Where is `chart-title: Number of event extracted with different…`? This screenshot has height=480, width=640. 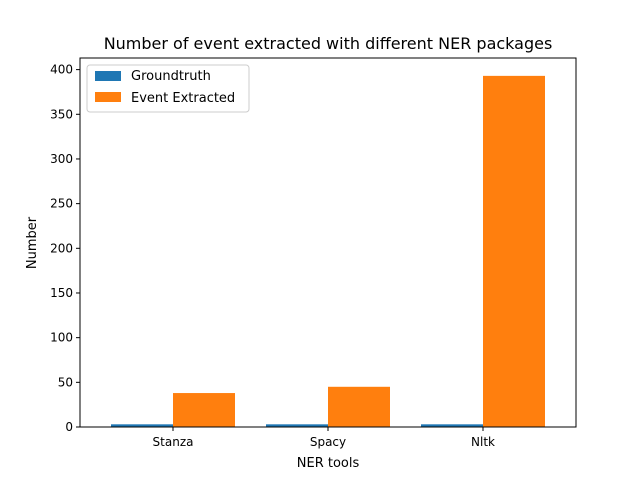
chart-title: Number of event extracted with different… is located at coordinates (328, 43).